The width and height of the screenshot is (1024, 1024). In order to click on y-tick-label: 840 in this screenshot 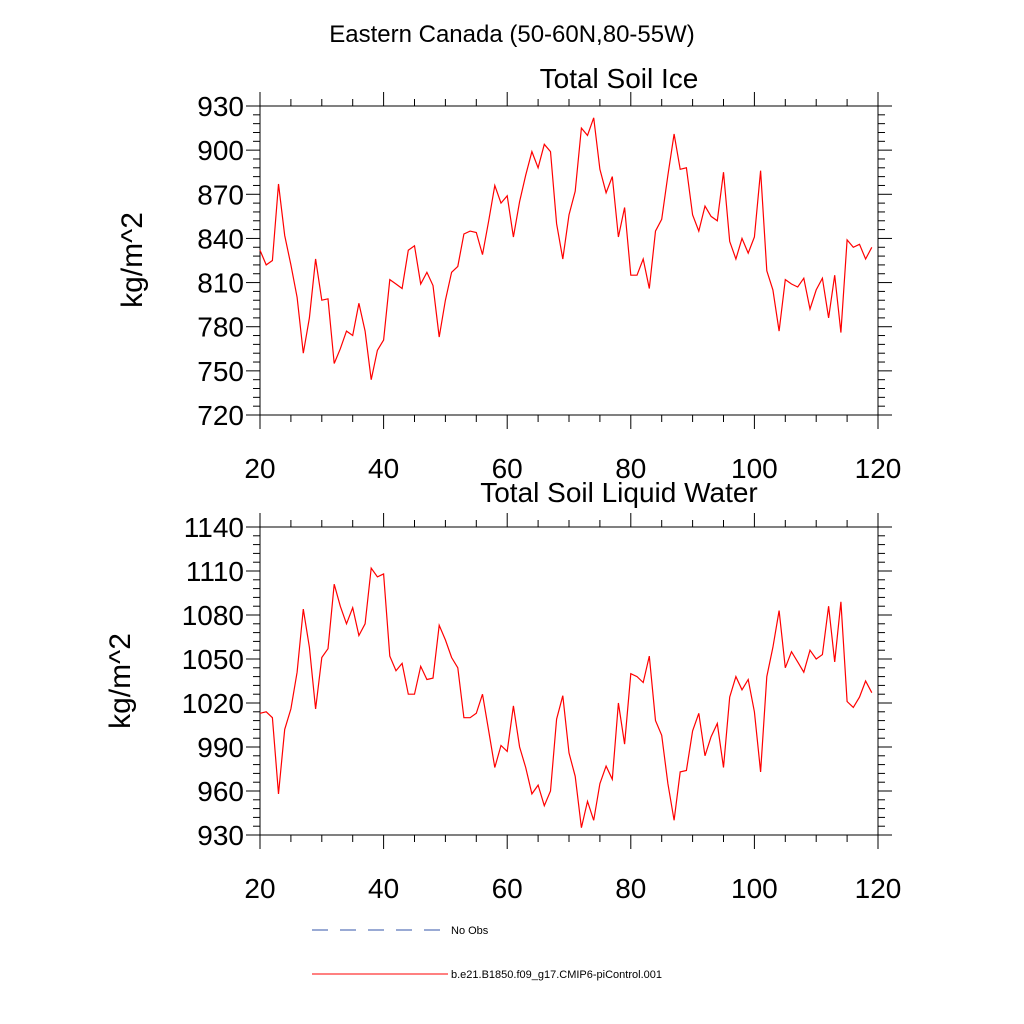, I will do `click(220, 238)`.